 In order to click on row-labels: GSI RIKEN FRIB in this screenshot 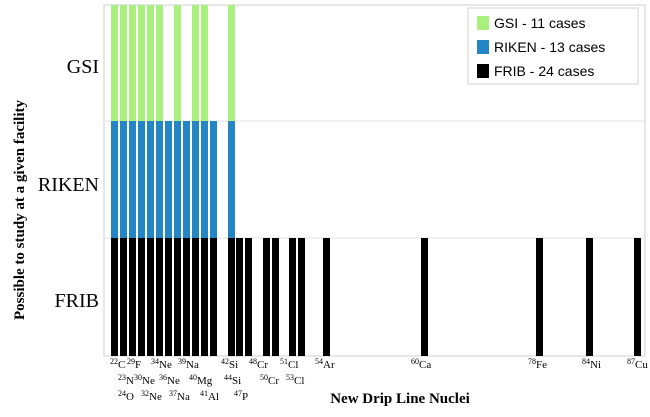, I will do `click(68, 184)`.